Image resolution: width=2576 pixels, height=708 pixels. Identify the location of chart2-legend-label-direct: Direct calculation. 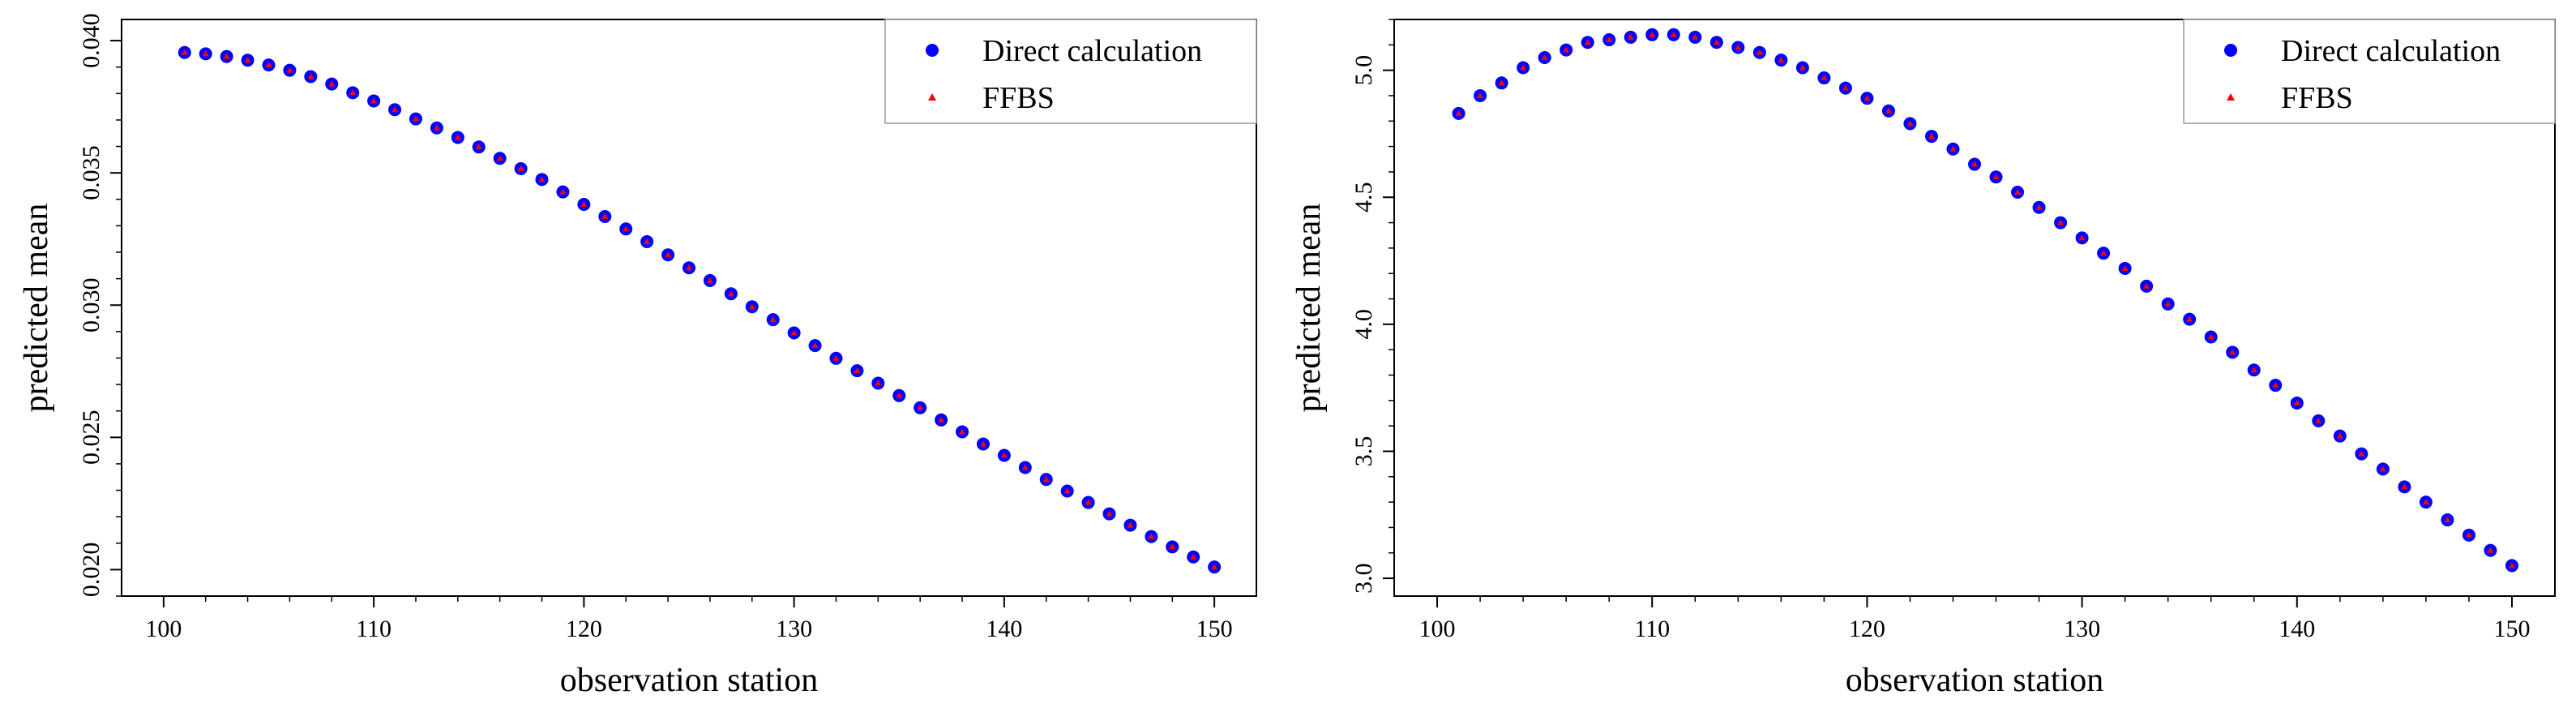
(2391, 51).